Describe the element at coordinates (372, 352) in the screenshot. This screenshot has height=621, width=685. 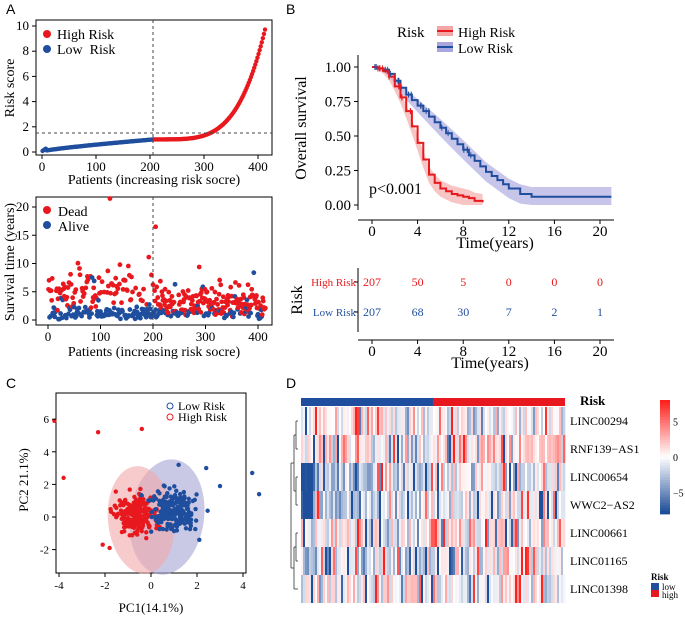
I see `table-x-tick-label: 0` at that location.